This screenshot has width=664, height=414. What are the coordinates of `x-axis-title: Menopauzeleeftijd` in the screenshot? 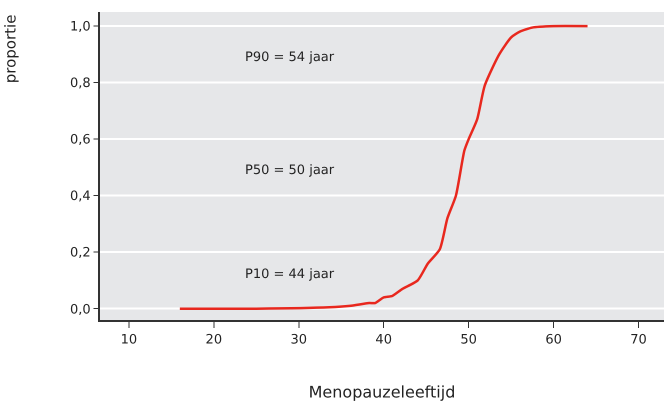 It's located at (382, 392).